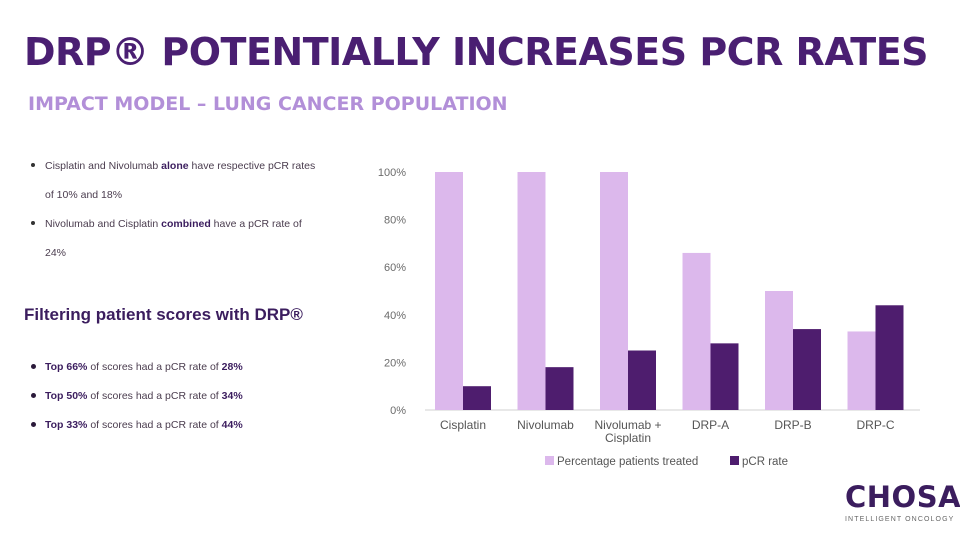 The image size is (960, 540). What do you see at coordinates (876, 425) in the screenshot?
I see `x-tick-label: DRP-C` at bounding box center [876, 425].